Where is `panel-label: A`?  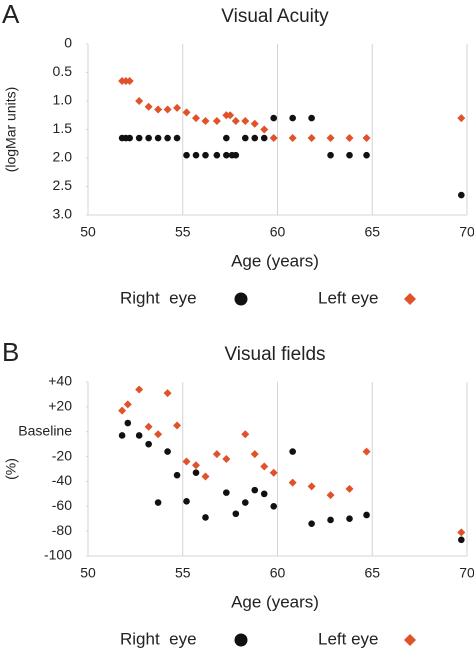
panel-label: A is located at coordinates (11, 14).